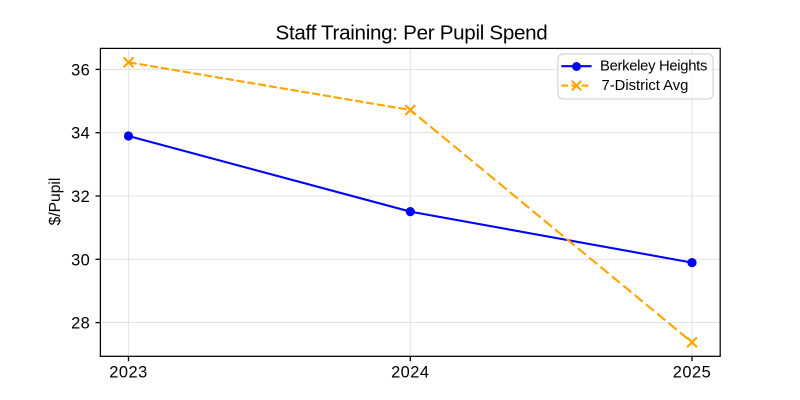 This screenshot has width=800, height=400. I want to click on svg-text: Berkeley Heights, so click(653, 67).